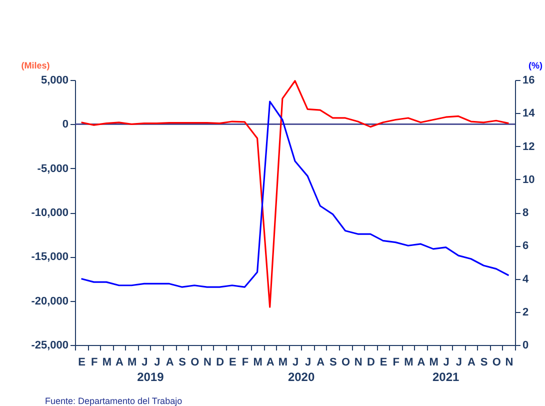  What do you see at coordinates (49, 346) in the screenshot?
I see `y-tick-label: -25,000` at bounding box center [49, 346].